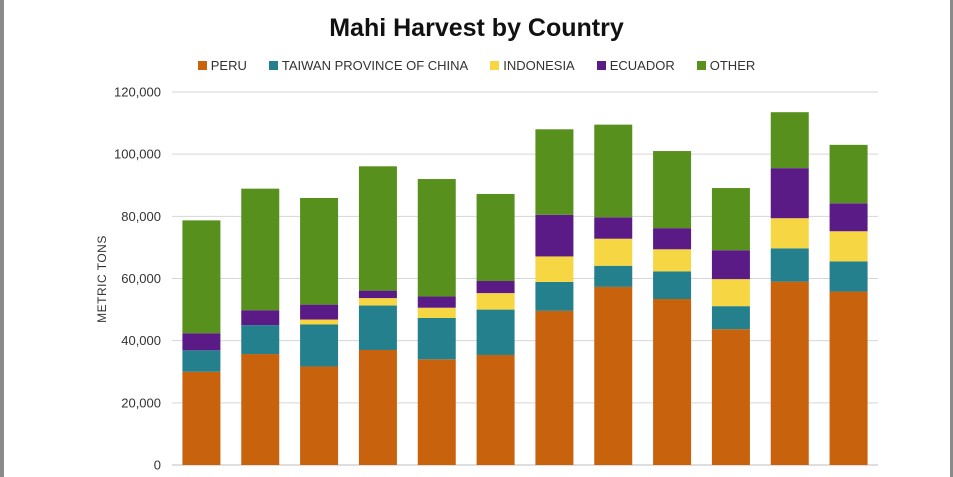  What do you see at coordinates (2, 238) in the screenshot?
I see `window-left-border` at bounding box center [2, 238].